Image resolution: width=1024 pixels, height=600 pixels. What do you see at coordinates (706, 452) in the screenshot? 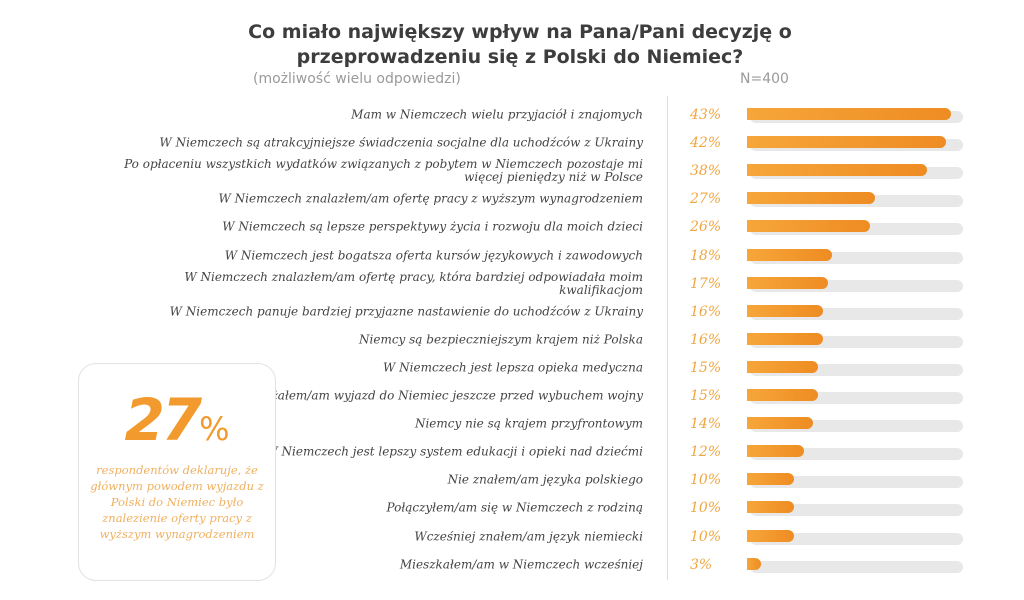
I see `value-label: 12%` at bounding box center [706, 452].